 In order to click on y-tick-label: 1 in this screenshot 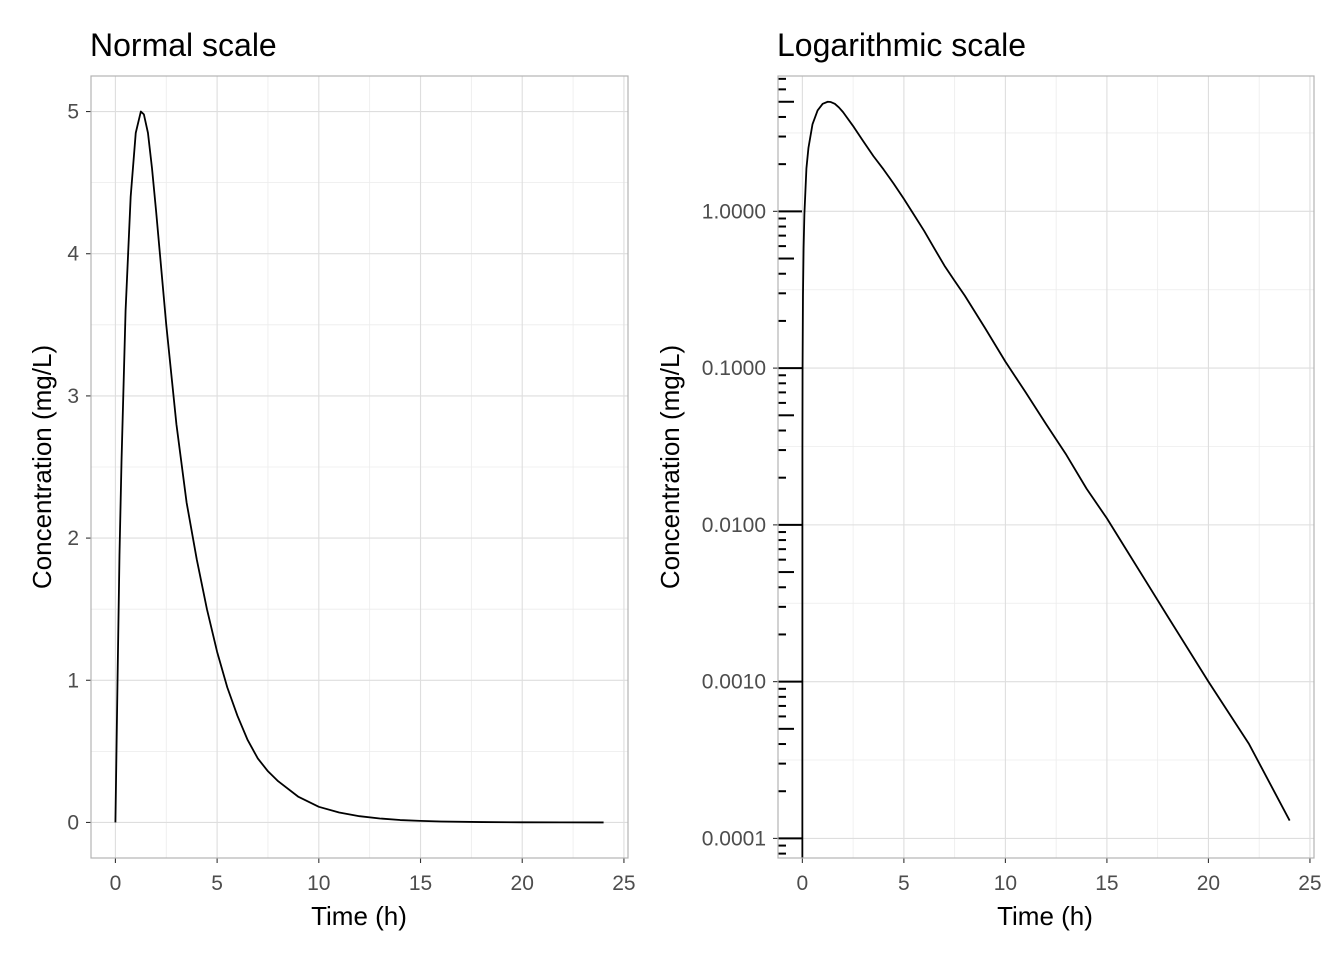, I will do `click(73, 680)`.